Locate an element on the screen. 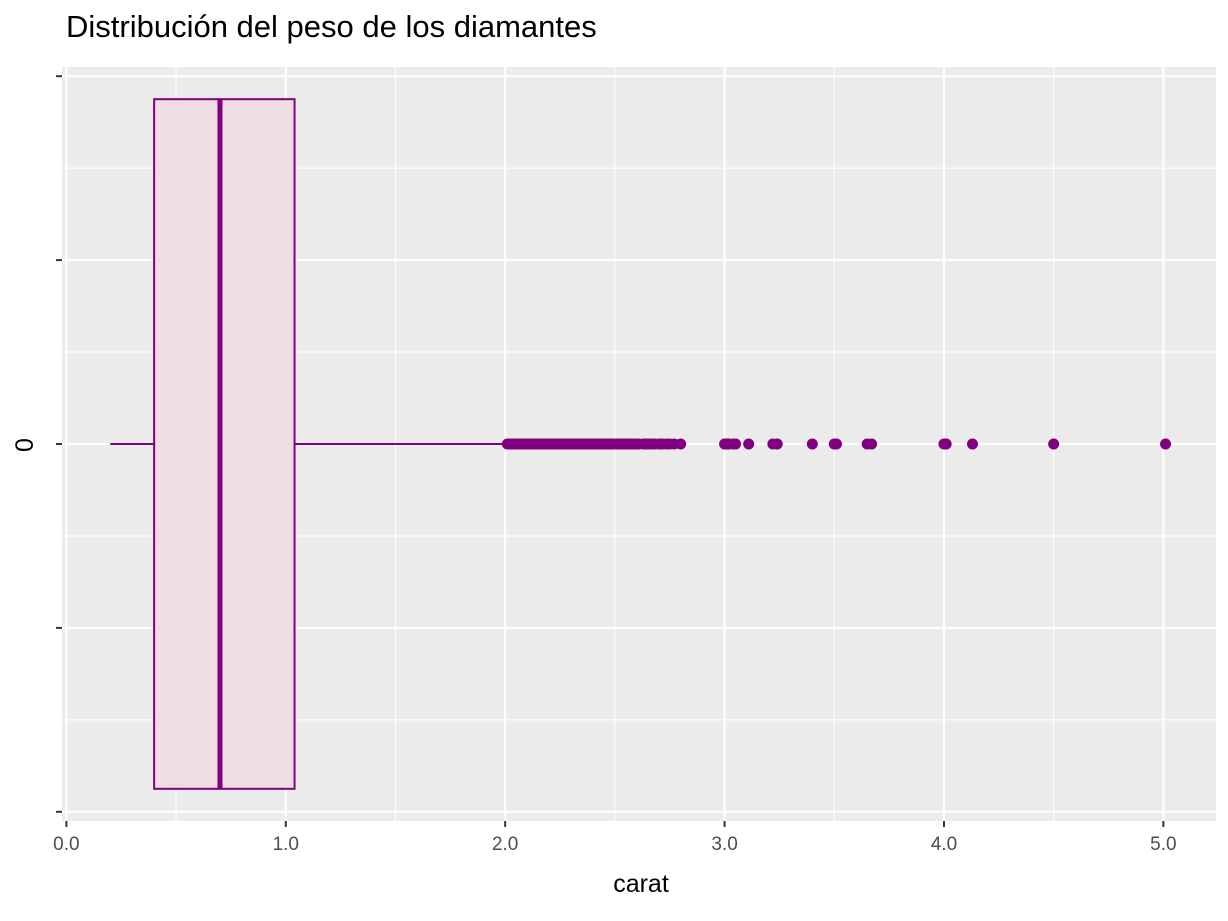 Image resolution: width=1228 pixels, height=921 pixels. outlier-points is located at coordinates (836, 444).